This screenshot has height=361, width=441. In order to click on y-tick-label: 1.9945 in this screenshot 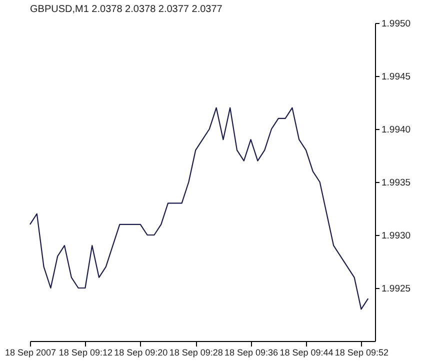, I will do `click(396, 77)`.